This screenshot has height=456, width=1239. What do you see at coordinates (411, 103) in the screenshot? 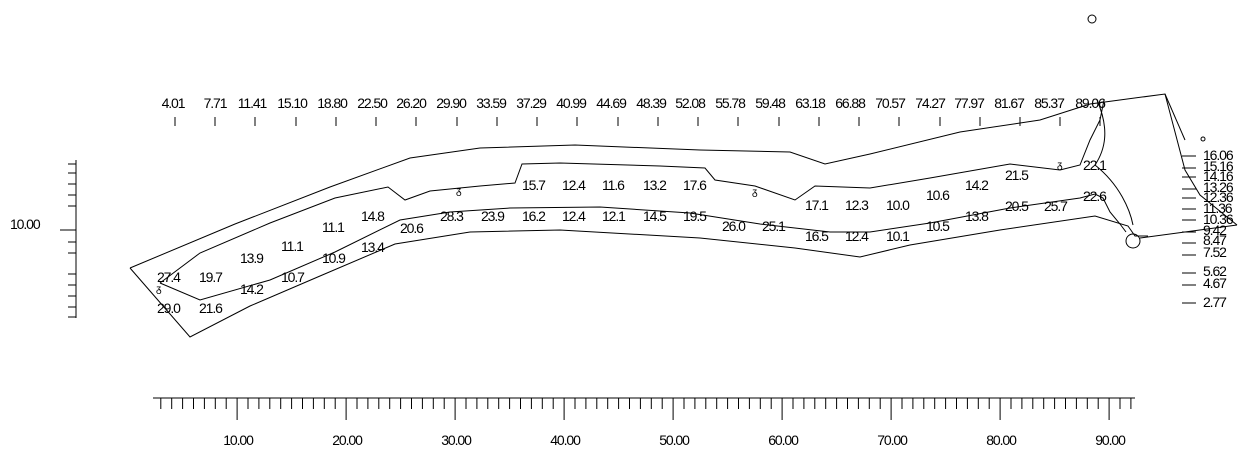
I see `top-axis-label: 26.20` at bounding box center [411, 103].